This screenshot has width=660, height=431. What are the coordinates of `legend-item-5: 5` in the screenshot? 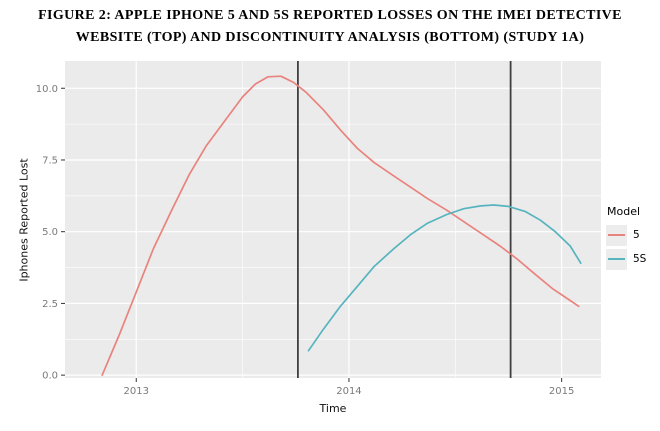 It's located at (626, 235).